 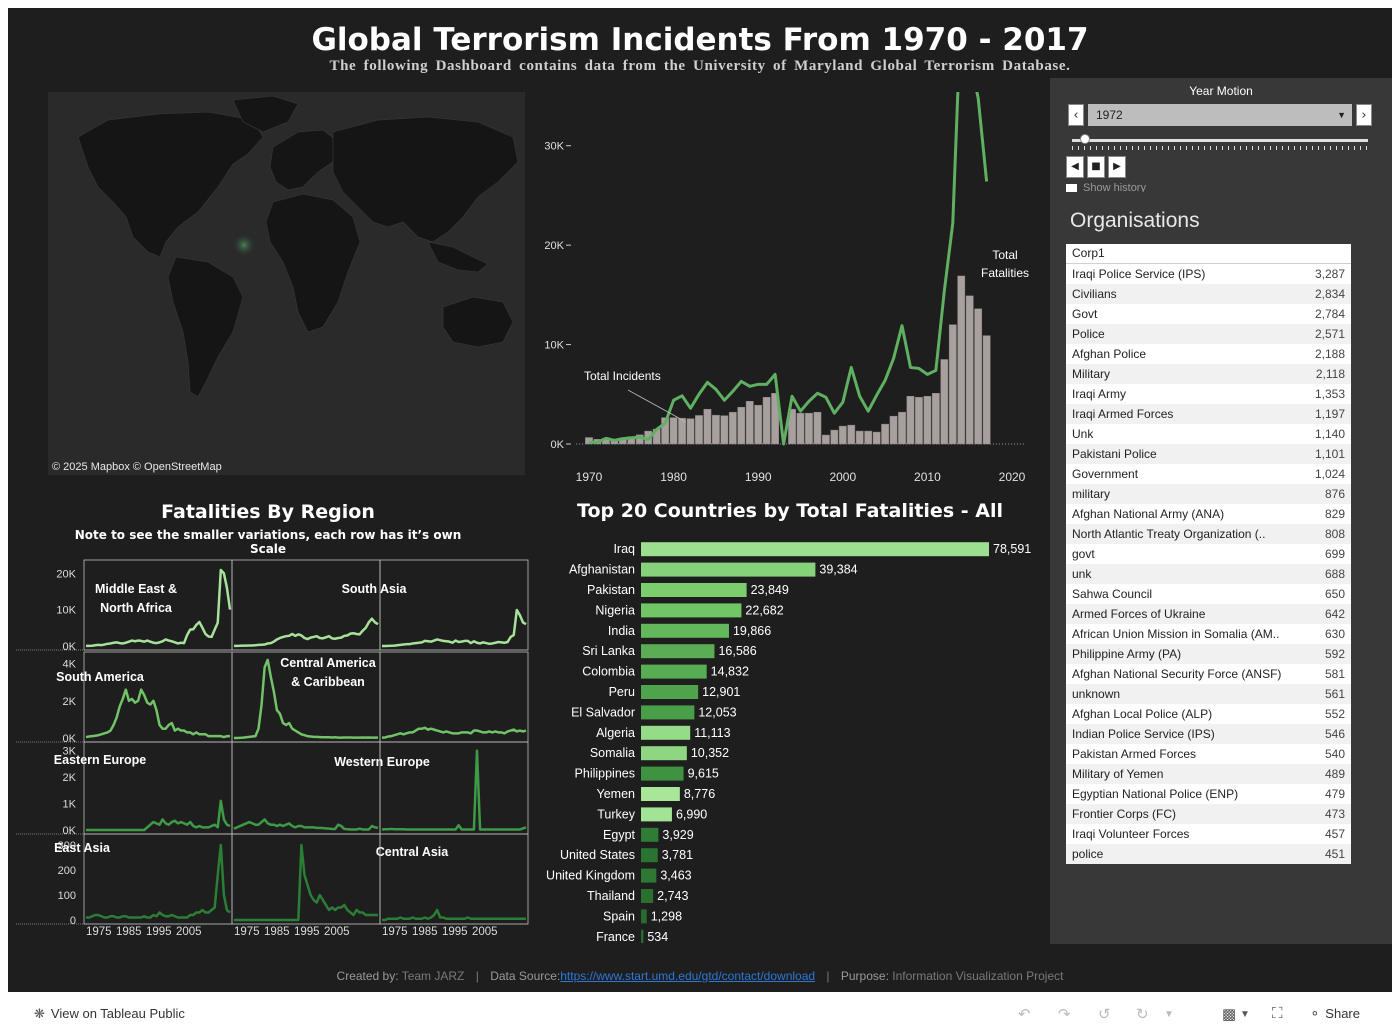 What do you see at coordinates (1085, 139) in the screenshot?
I see `year-slider-thumb` at bounding box center [1085, 139].